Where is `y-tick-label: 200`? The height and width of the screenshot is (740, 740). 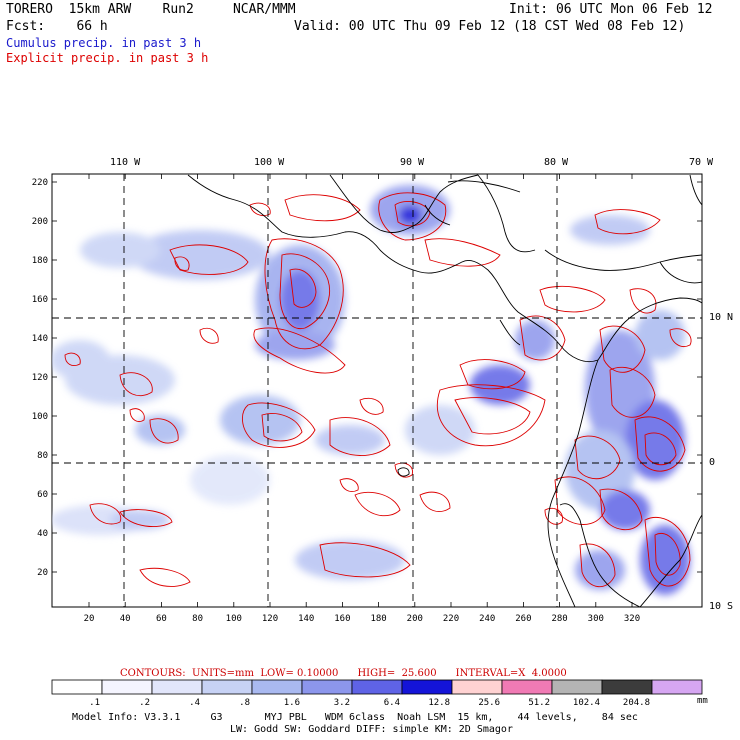 y-tick-label: 200 is located at coordinates (40, 222).